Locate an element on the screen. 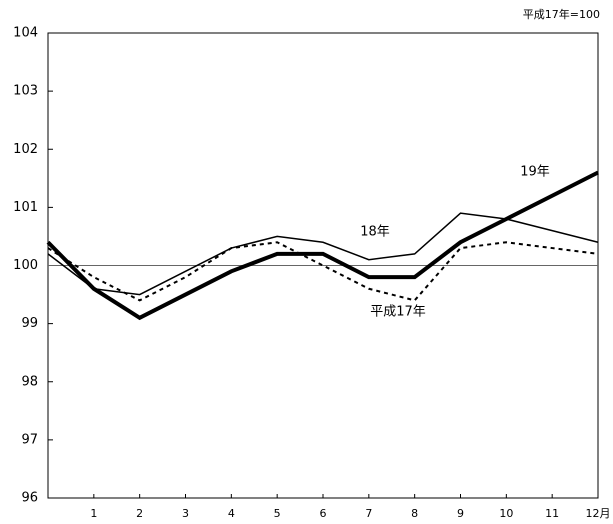 Image resolution: width=613 pixels, height=524 pixels. x-tick-label: 2 is located at coordinates (139, 513).